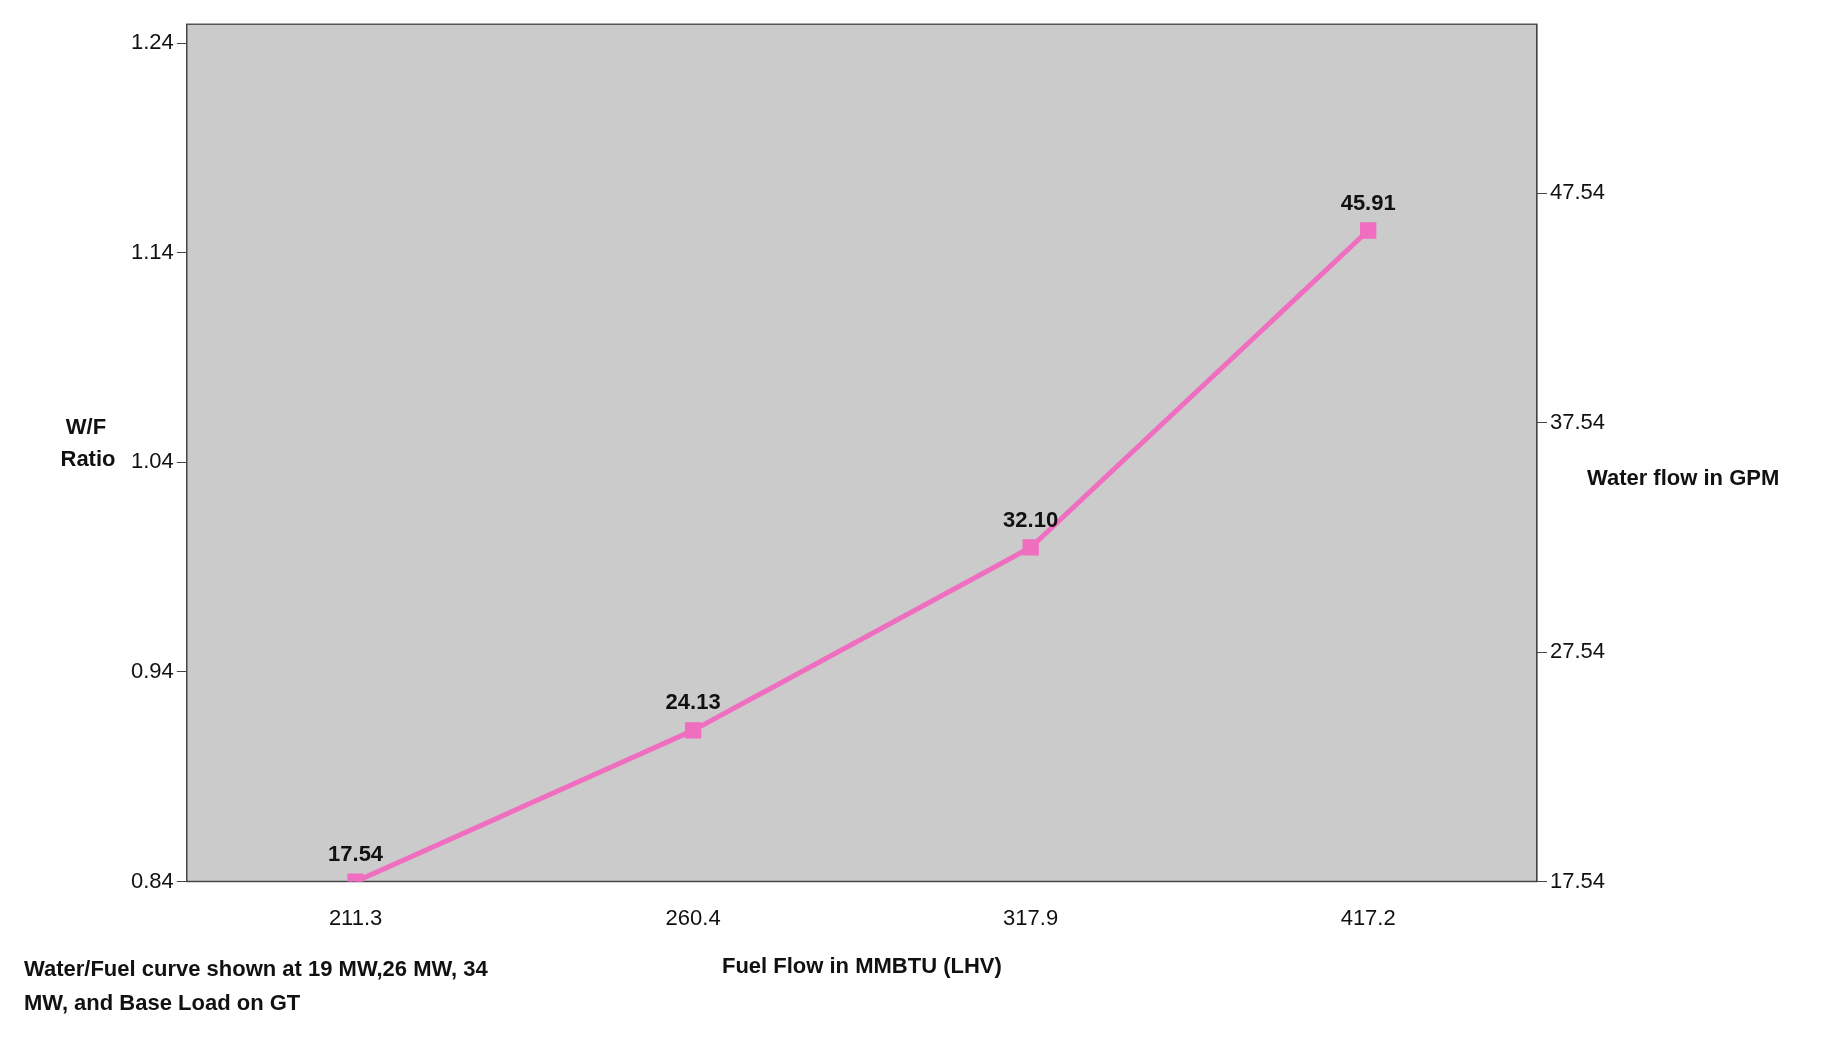  What do you see at coordinates (152, 42) in the screenshot?
I see `y-tick-label: 1.24` at bounding box center [152, 42].